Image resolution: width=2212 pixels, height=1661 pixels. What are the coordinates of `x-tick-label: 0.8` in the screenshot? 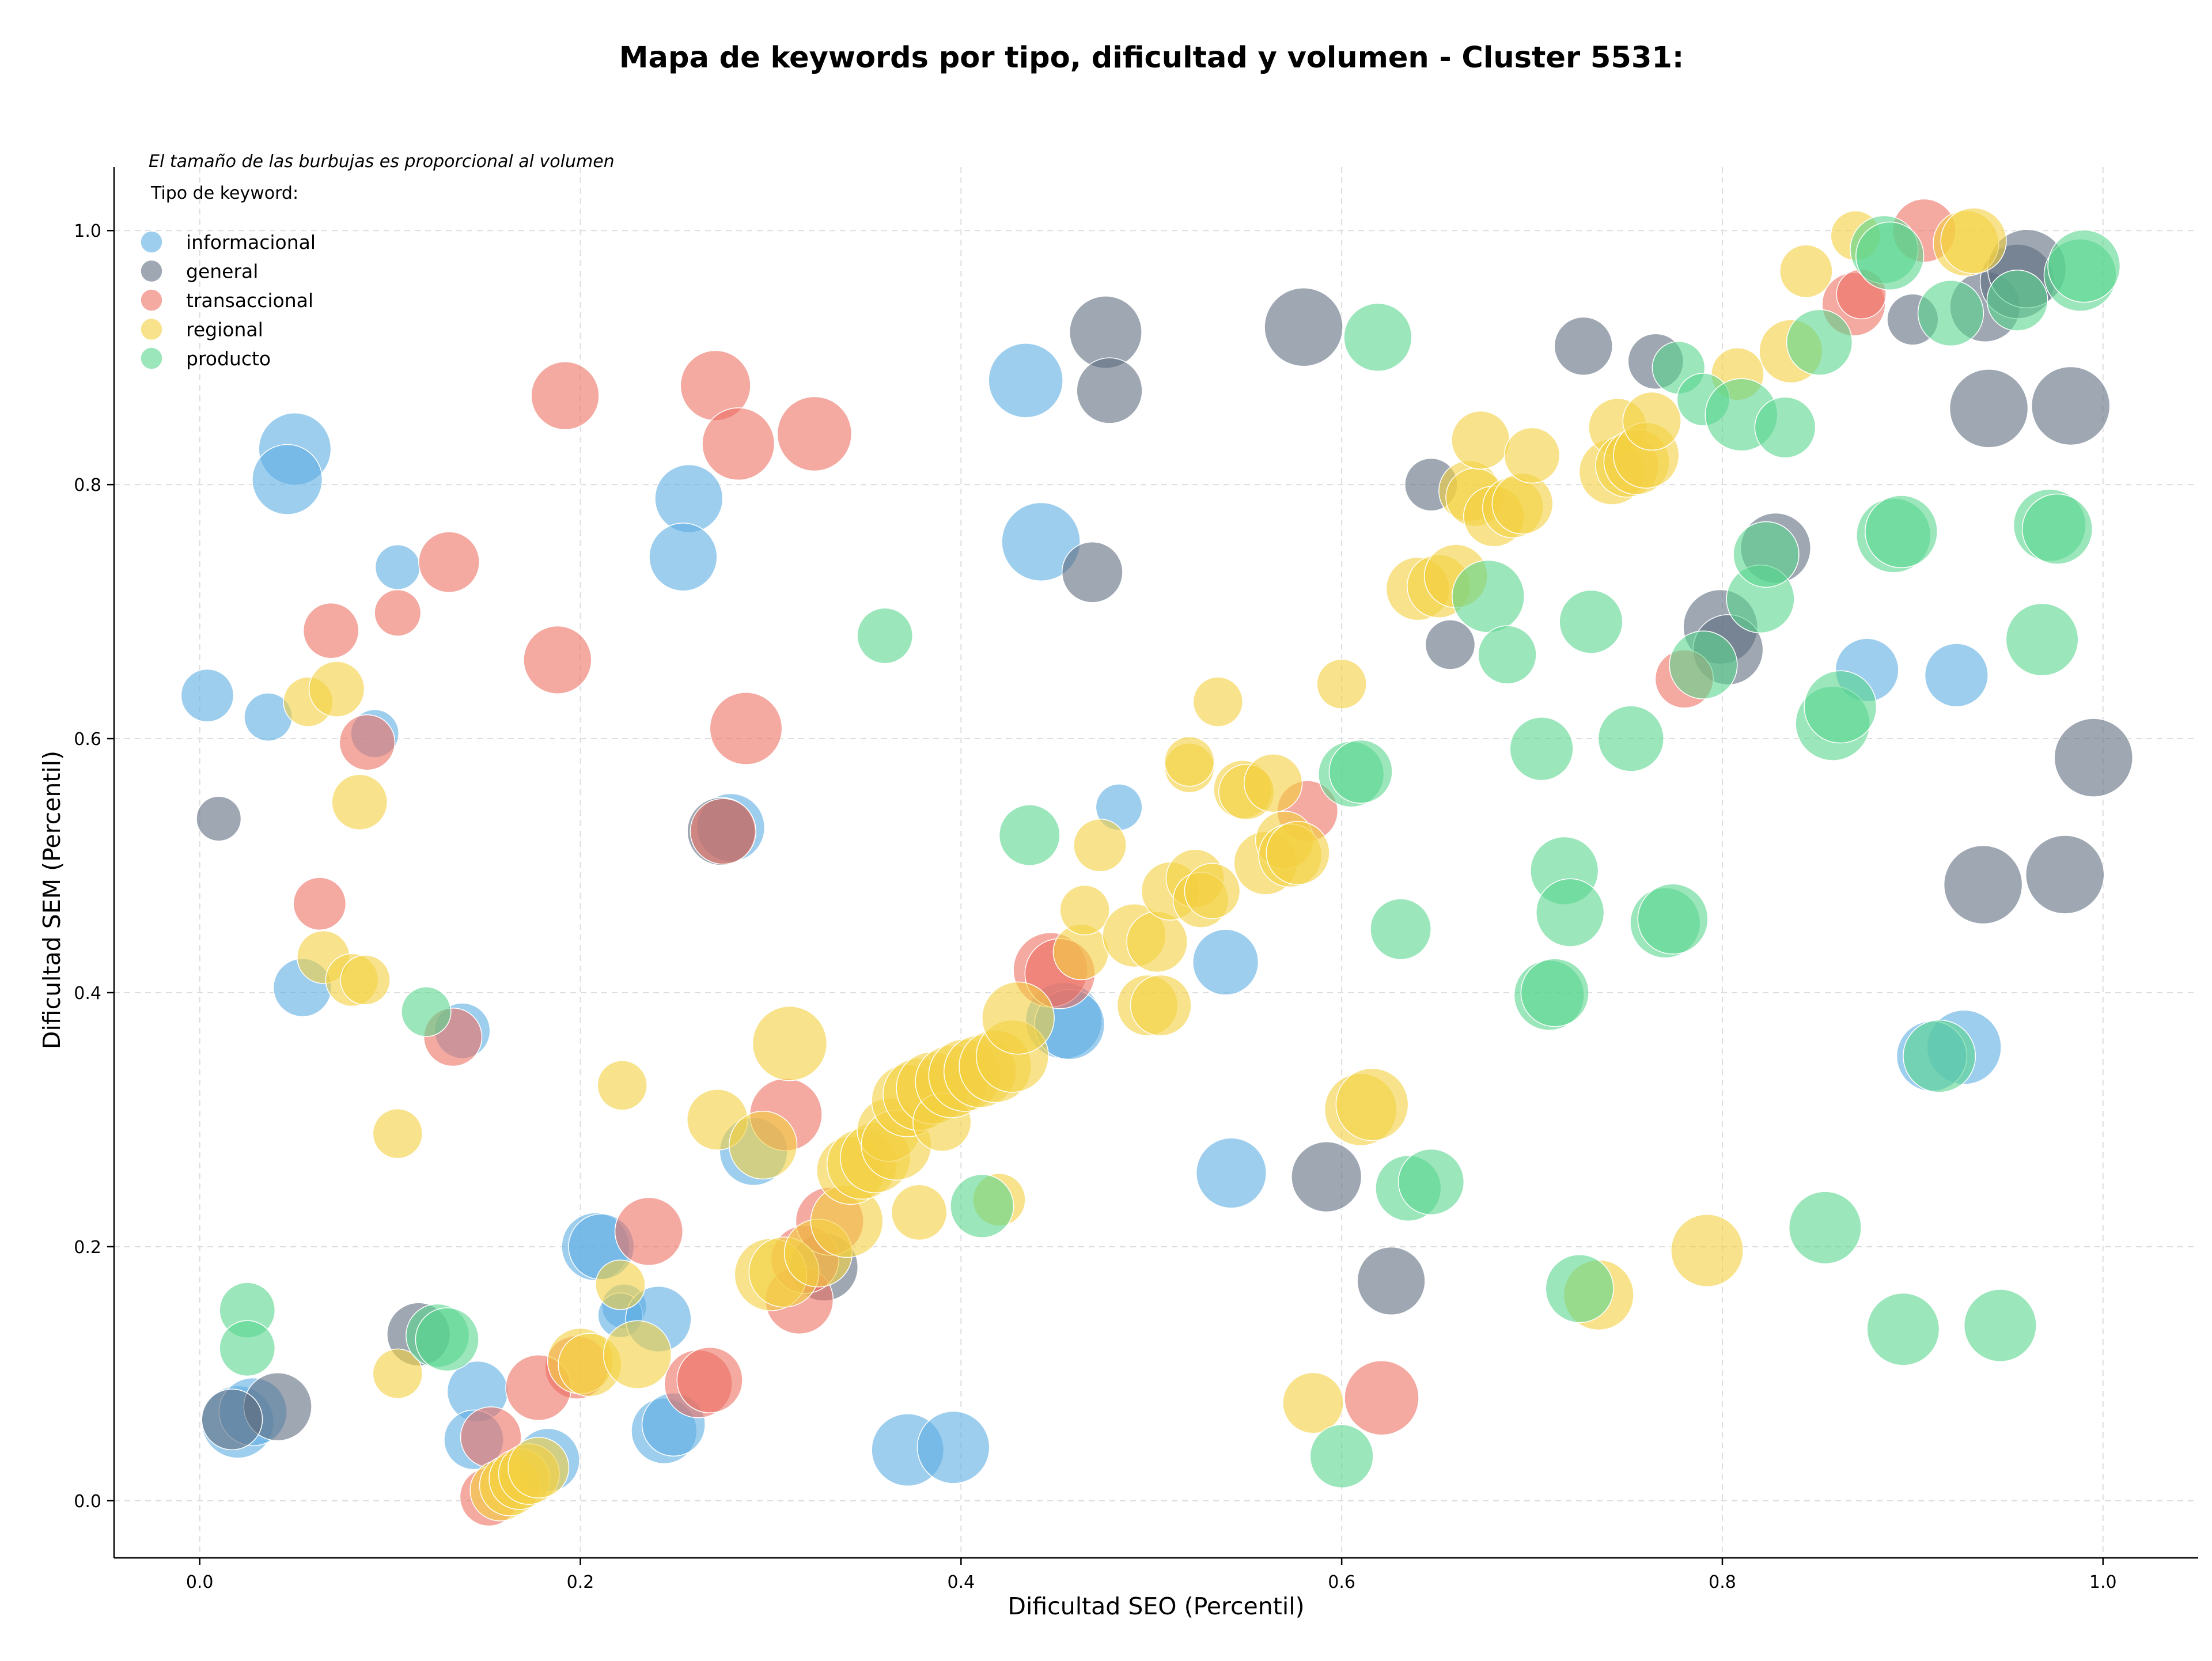 It's located at (1722, 1582).